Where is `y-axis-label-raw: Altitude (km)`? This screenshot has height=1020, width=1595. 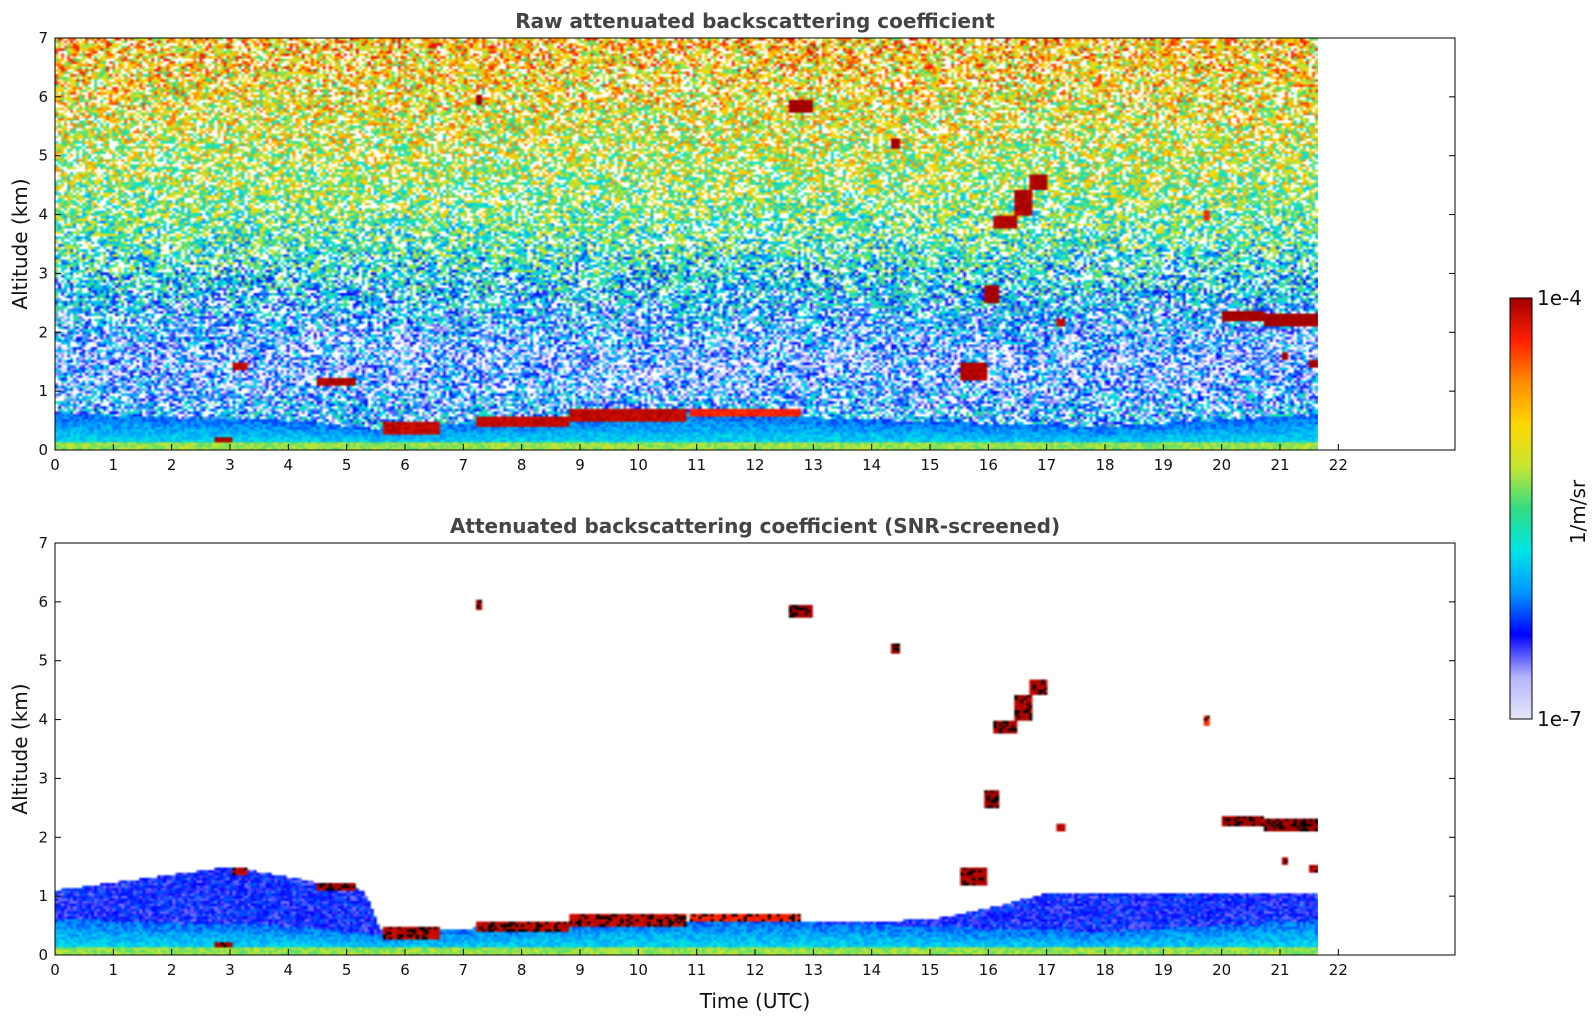 y-axis-label-raw: Altitude (km) is located at coordinates (20, 243).